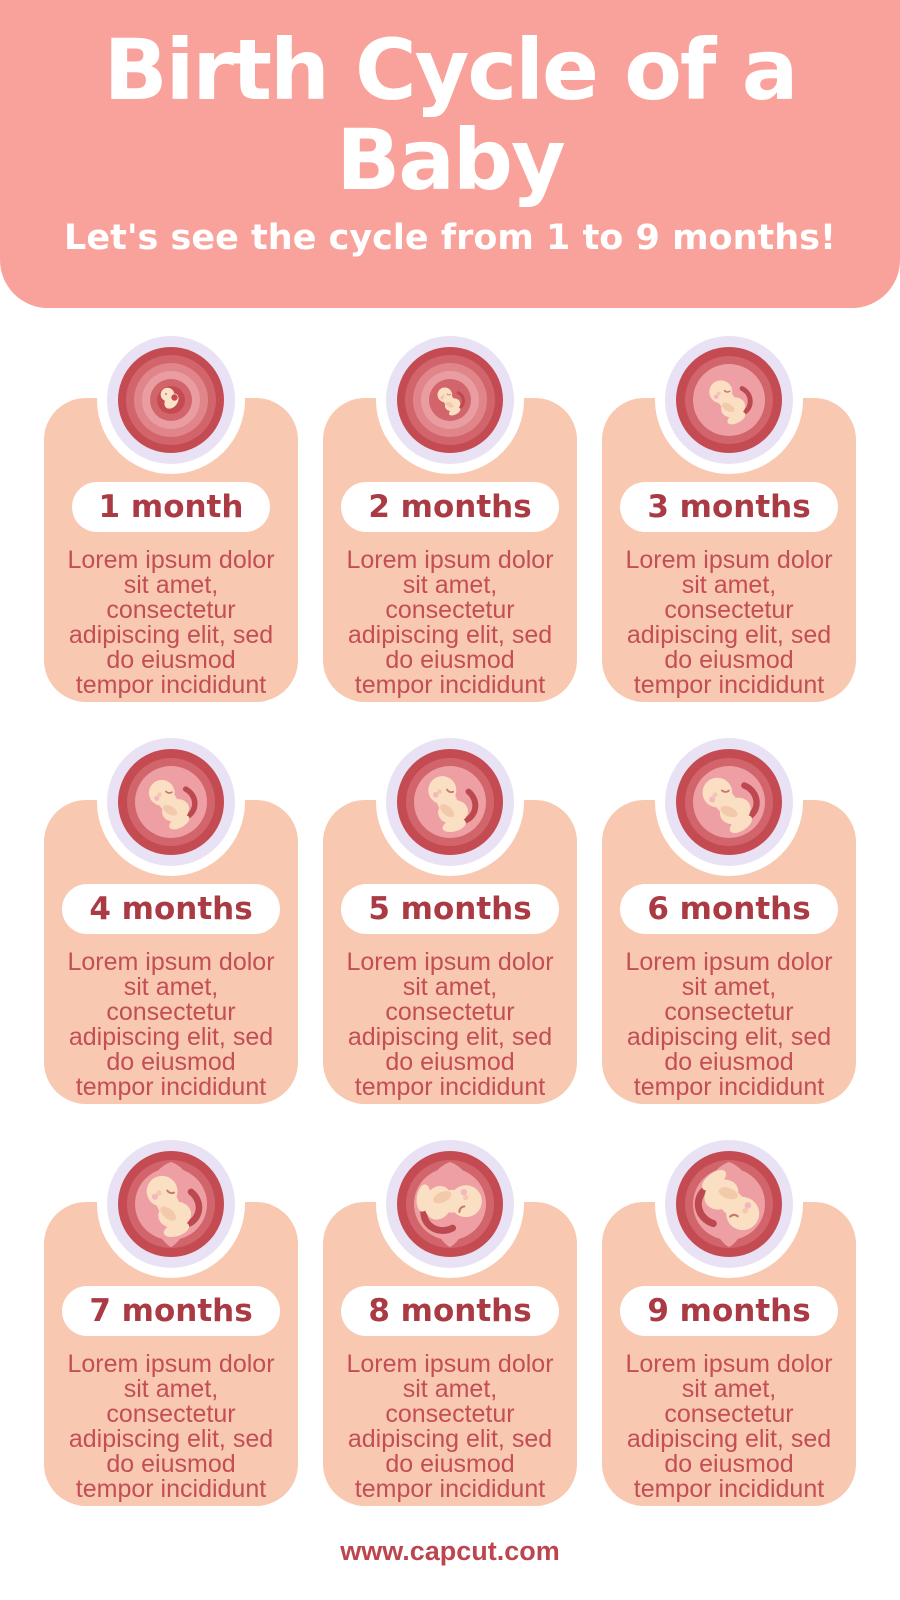  Describe the element at coordinates (171, 1204) in the screenshot. I see `fetus-month-7-icon` at that location.